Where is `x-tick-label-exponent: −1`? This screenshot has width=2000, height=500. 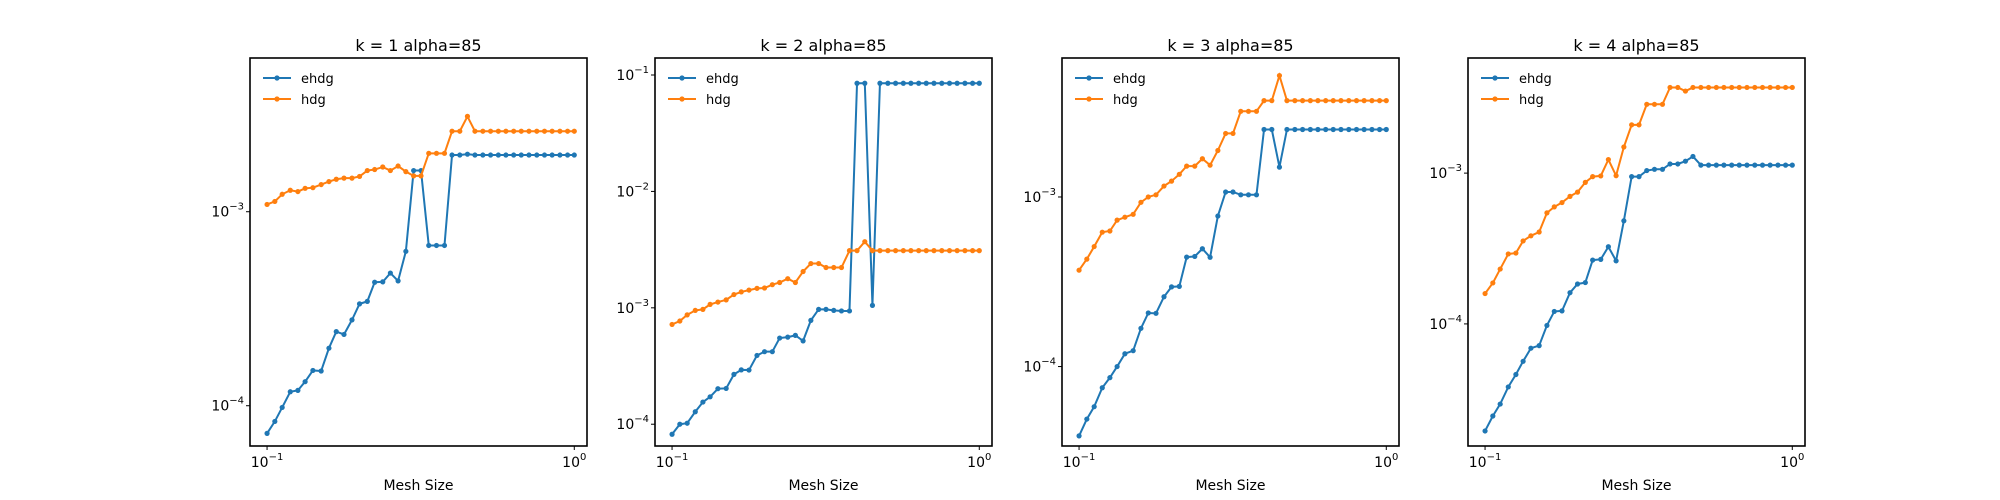
x-tick-label-exponent: −1 is located at coordinates (1088, 457).